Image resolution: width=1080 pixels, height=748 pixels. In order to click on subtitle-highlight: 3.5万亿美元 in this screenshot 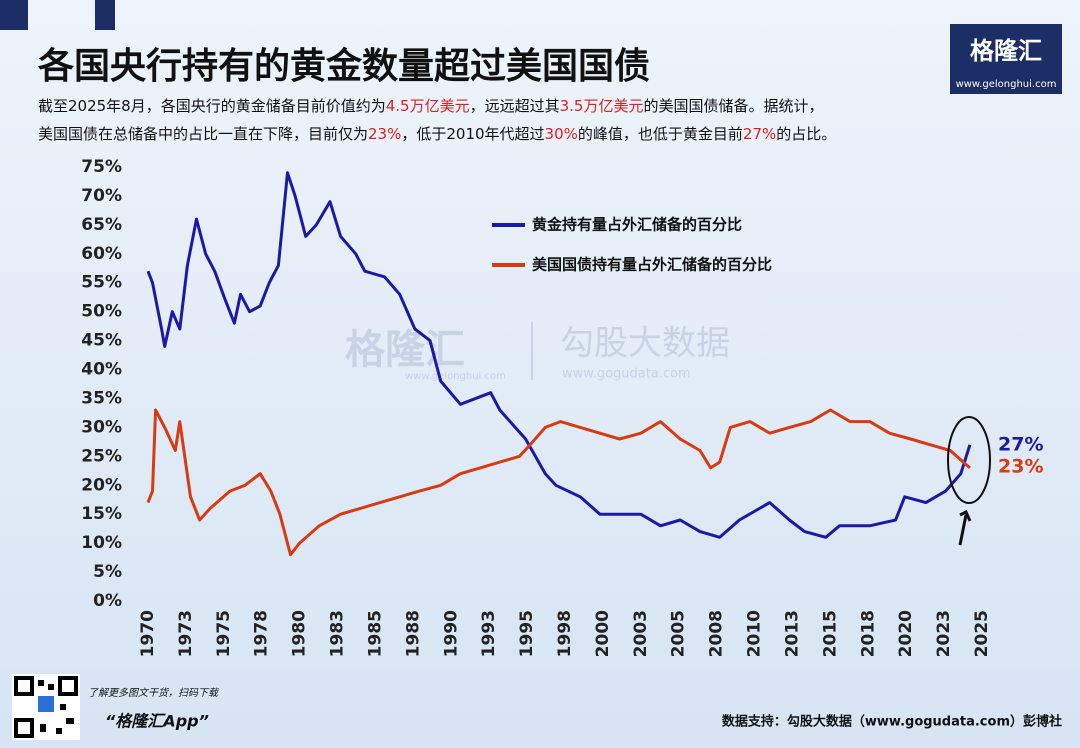, I will do `click(602, 106)`.